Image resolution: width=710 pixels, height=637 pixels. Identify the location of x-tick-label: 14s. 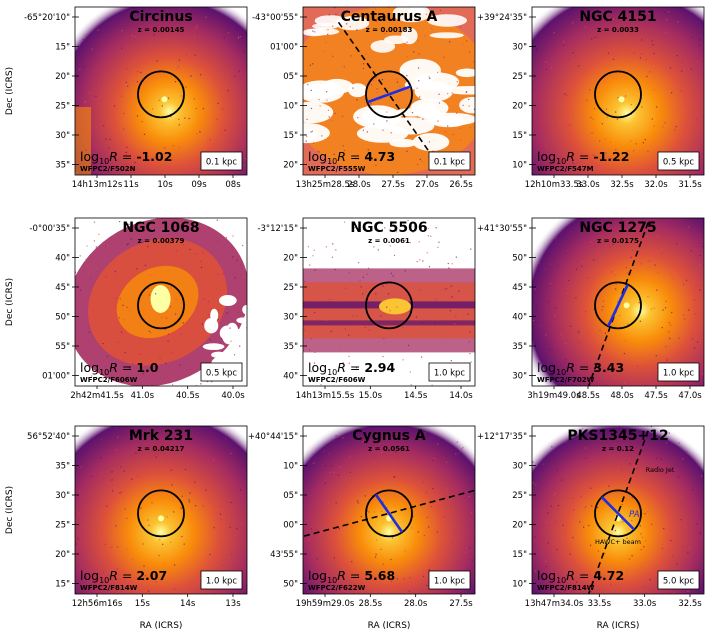
(188, 604).